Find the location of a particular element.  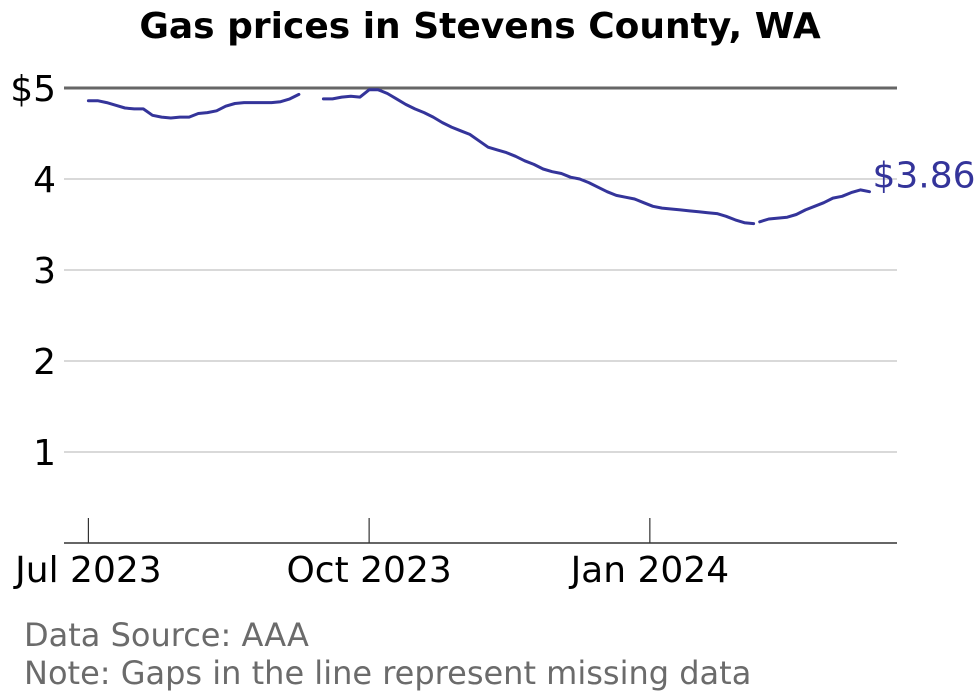

x-tick-label: Jan 2024 is located at coordinates (649, 570).